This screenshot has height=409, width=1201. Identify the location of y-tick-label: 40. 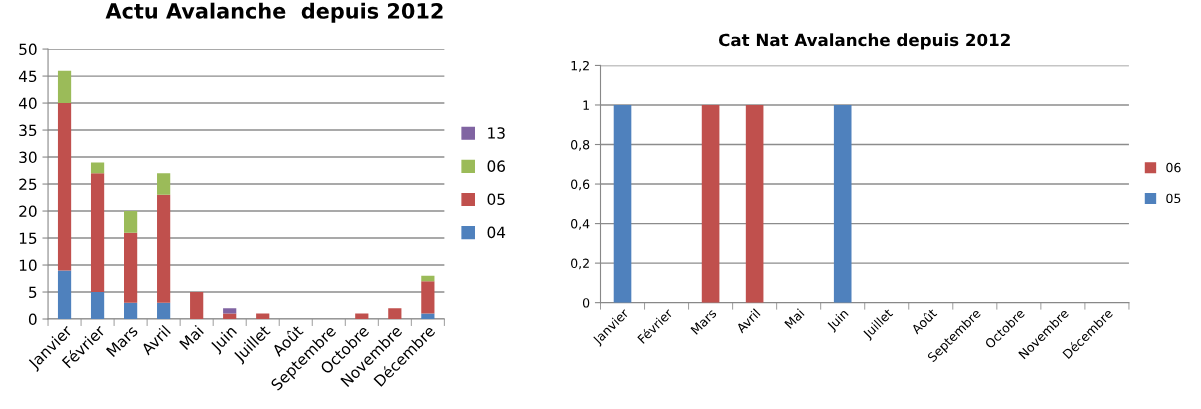
(27, 103).